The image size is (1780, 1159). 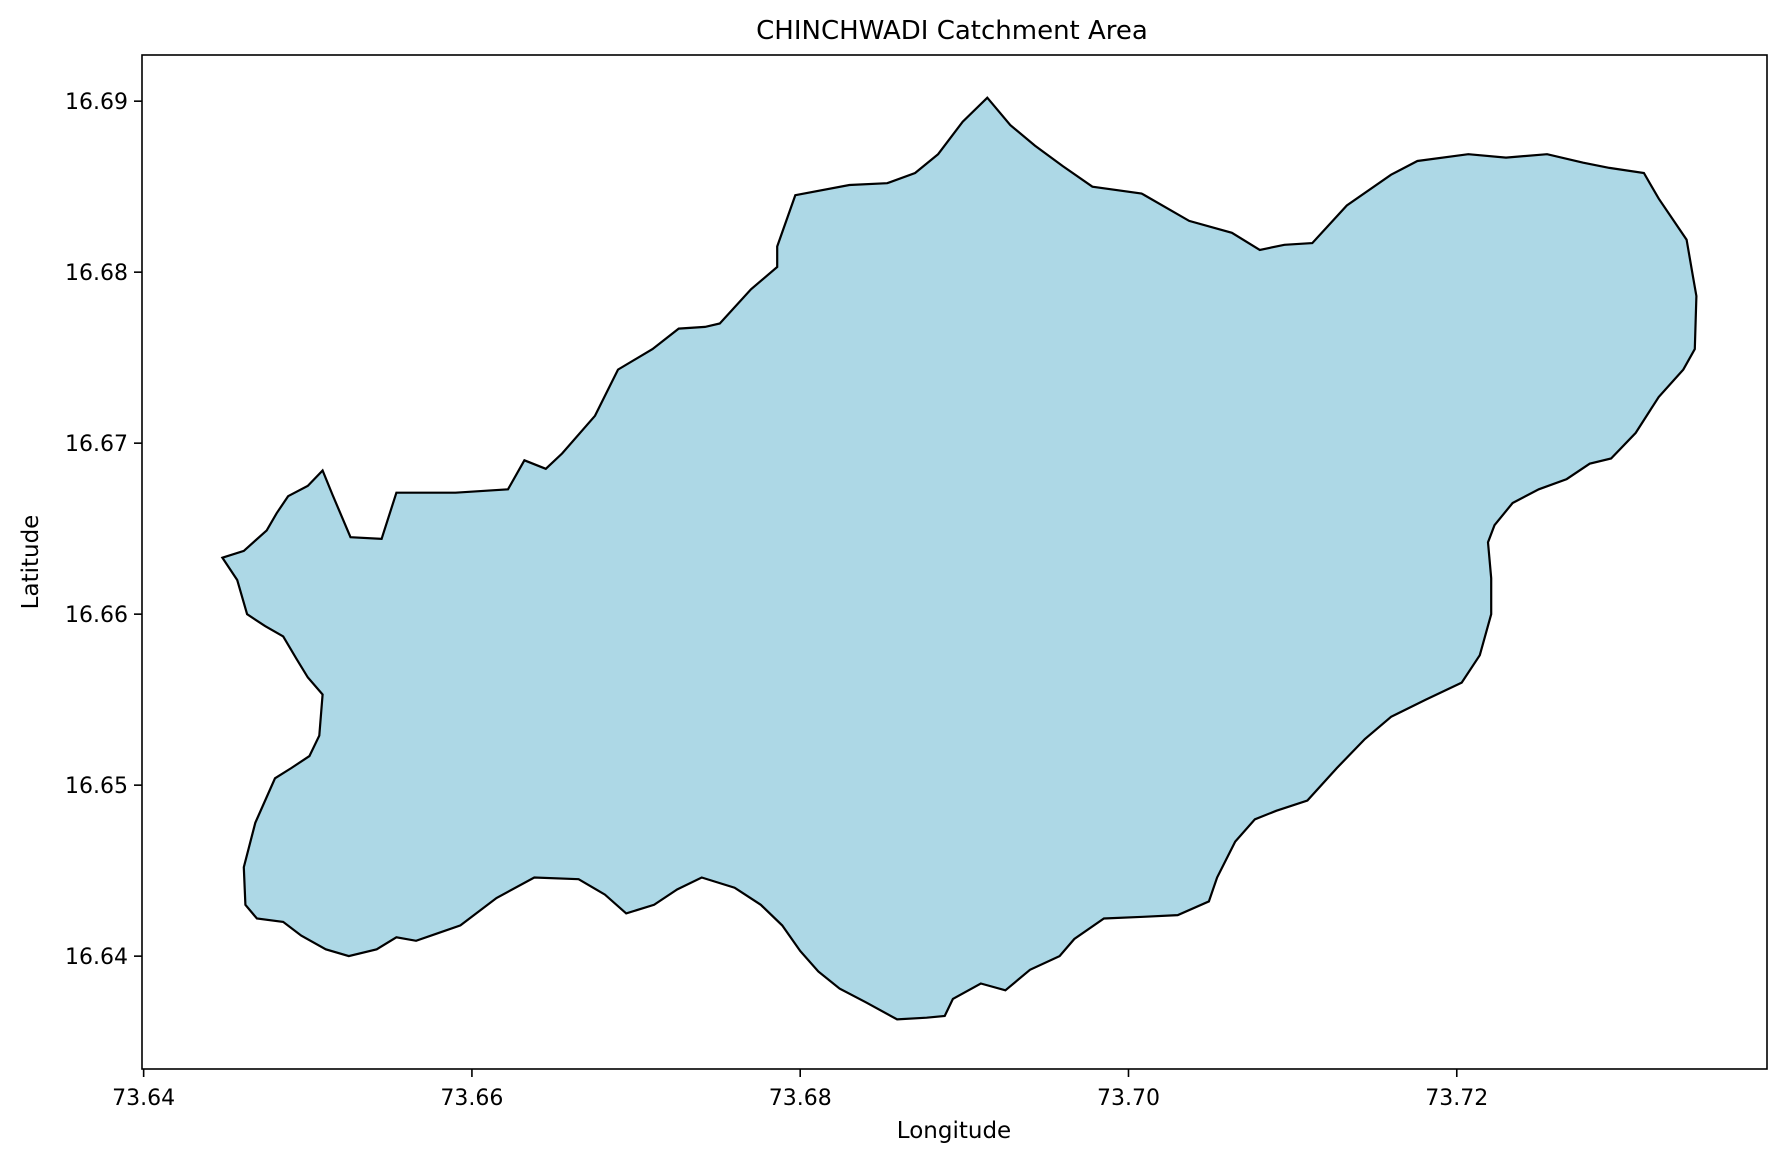 What do you see at coordinates (103, 530) in the screenshot?
I see `y-axis-ticks: 16.64 16.65 16.66 16.67 16.68 16.69` at bounding box center [103, 530].